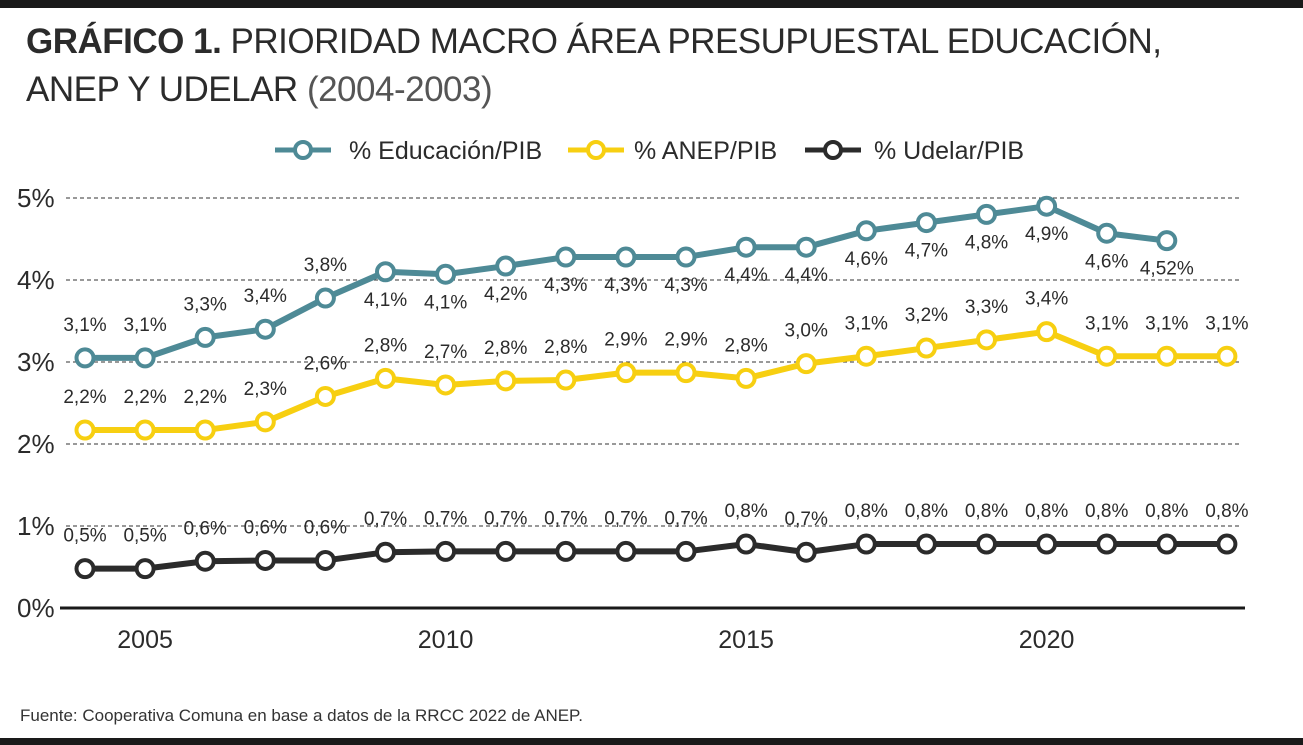  Describe the element at coordinates (986, 340) in the screenshot. I see `point-anep-2019` at that location.